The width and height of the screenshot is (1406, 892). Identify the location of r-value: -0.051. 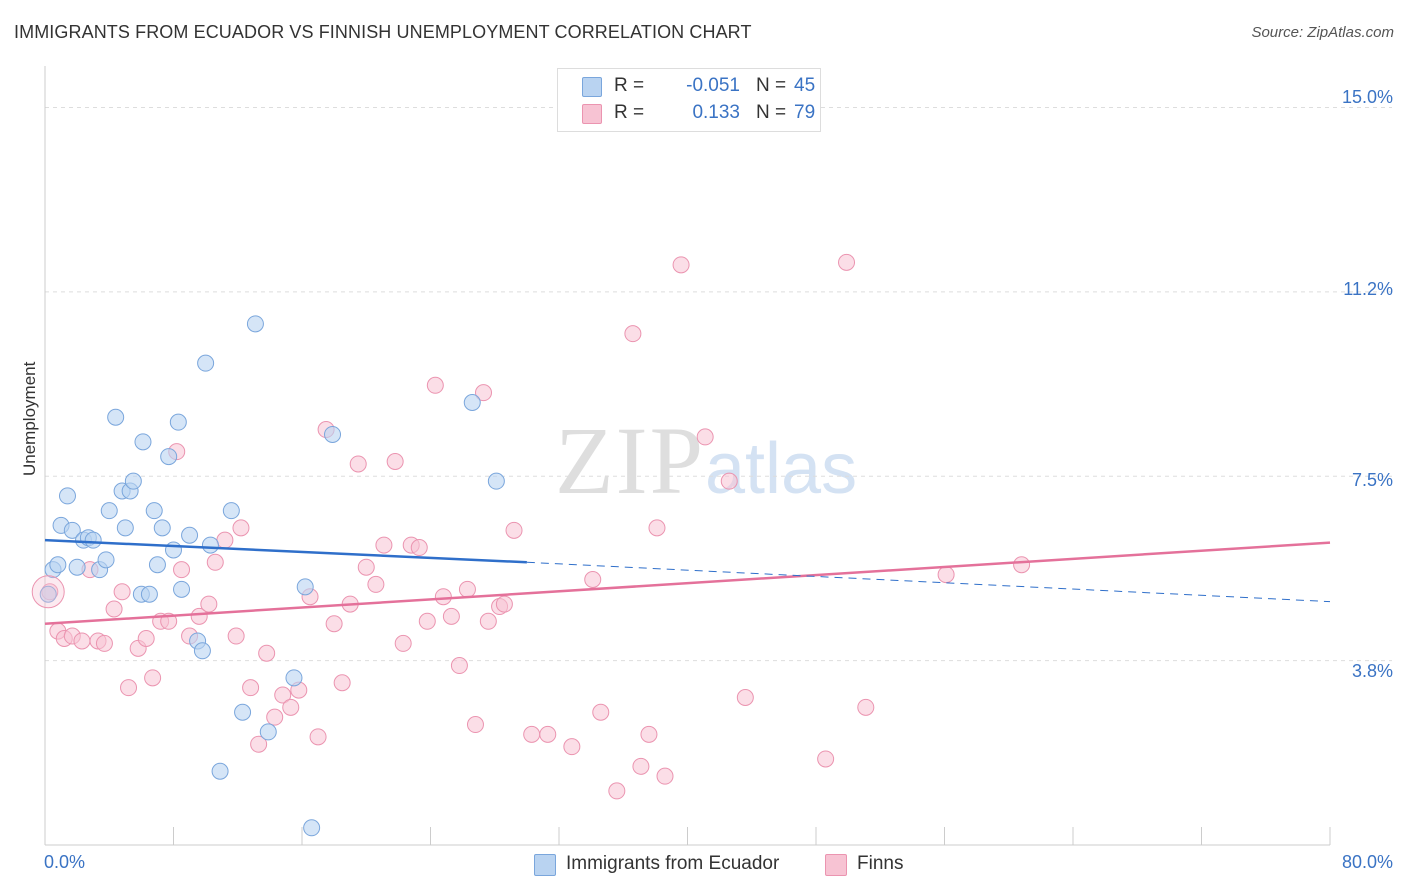
(713, 85).